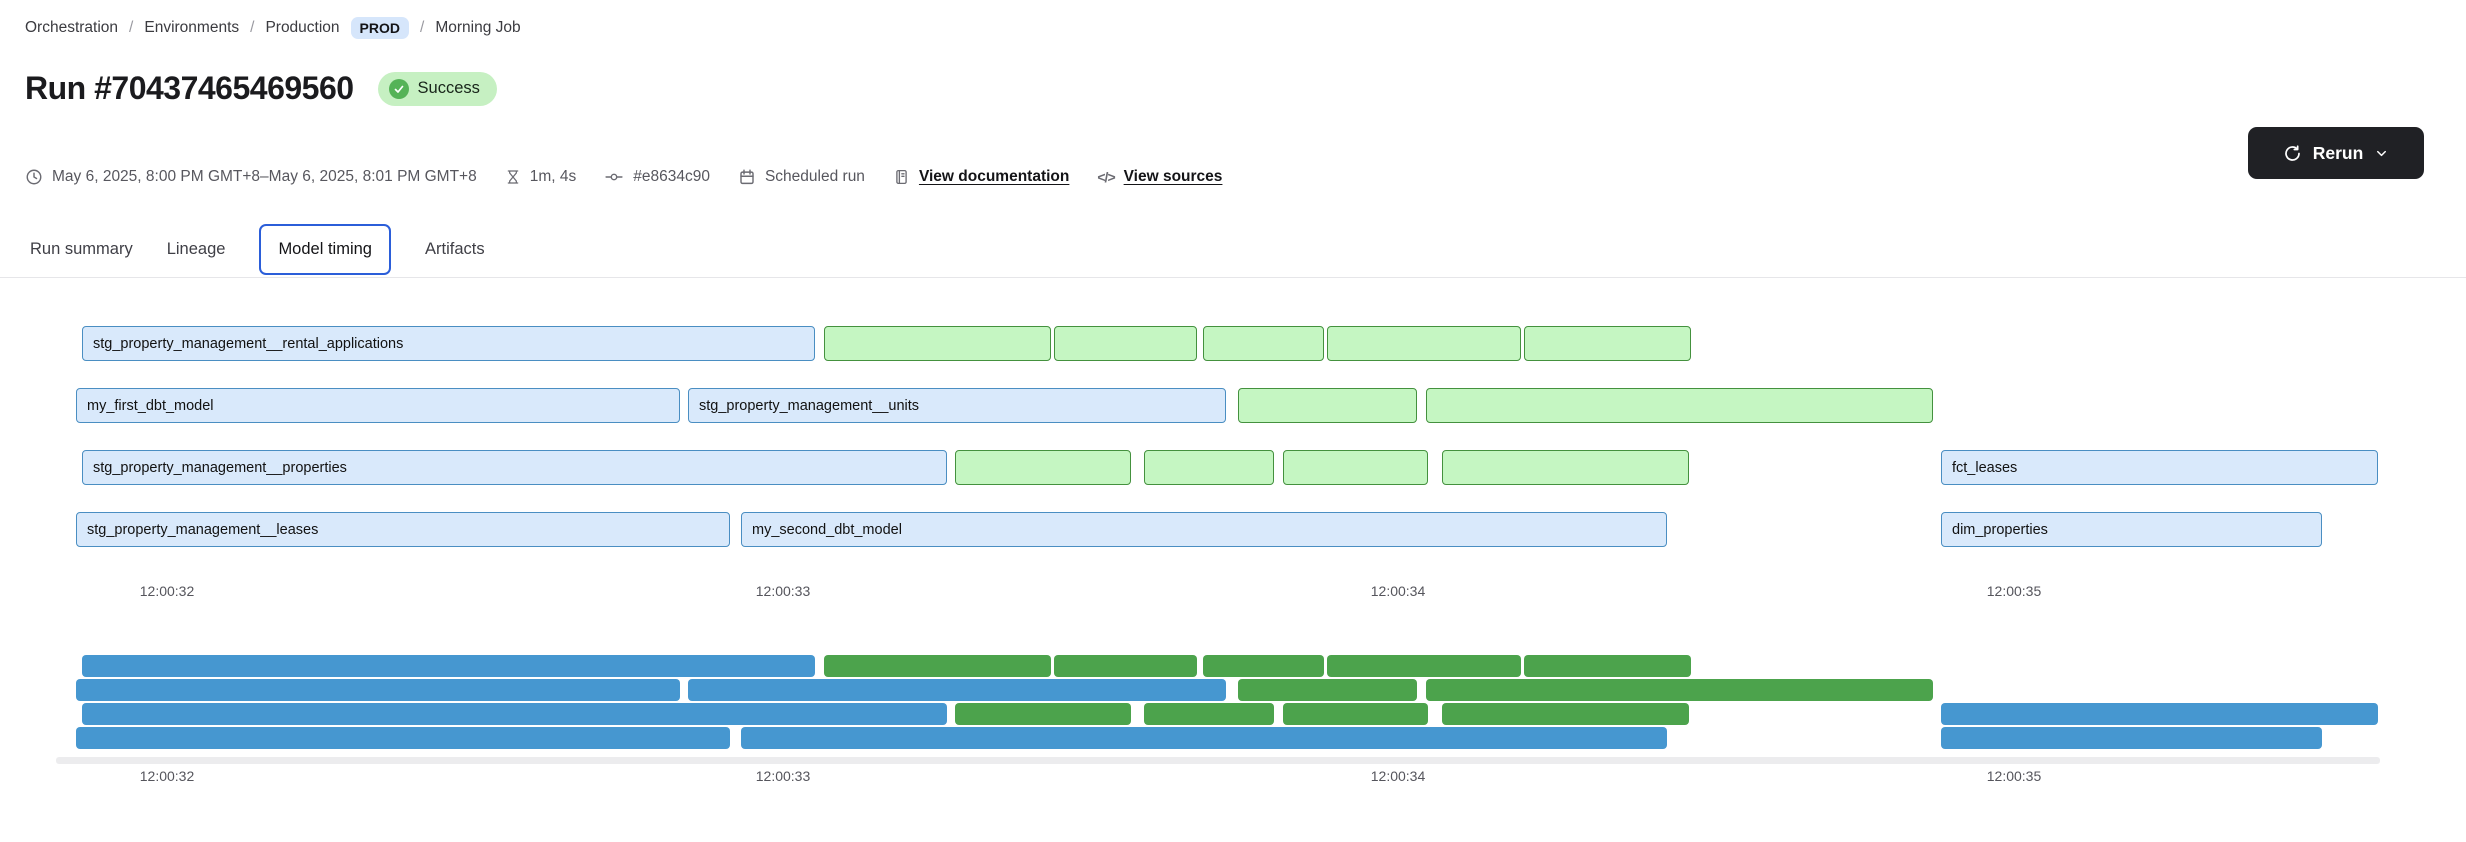 The height and width of the screenshot is (842, 2466). What do you see at coordinates (1398, 776) in the screenshot?
I see `minimap-axis-tick: 12:00:34` at bounding box center [1398, 776].